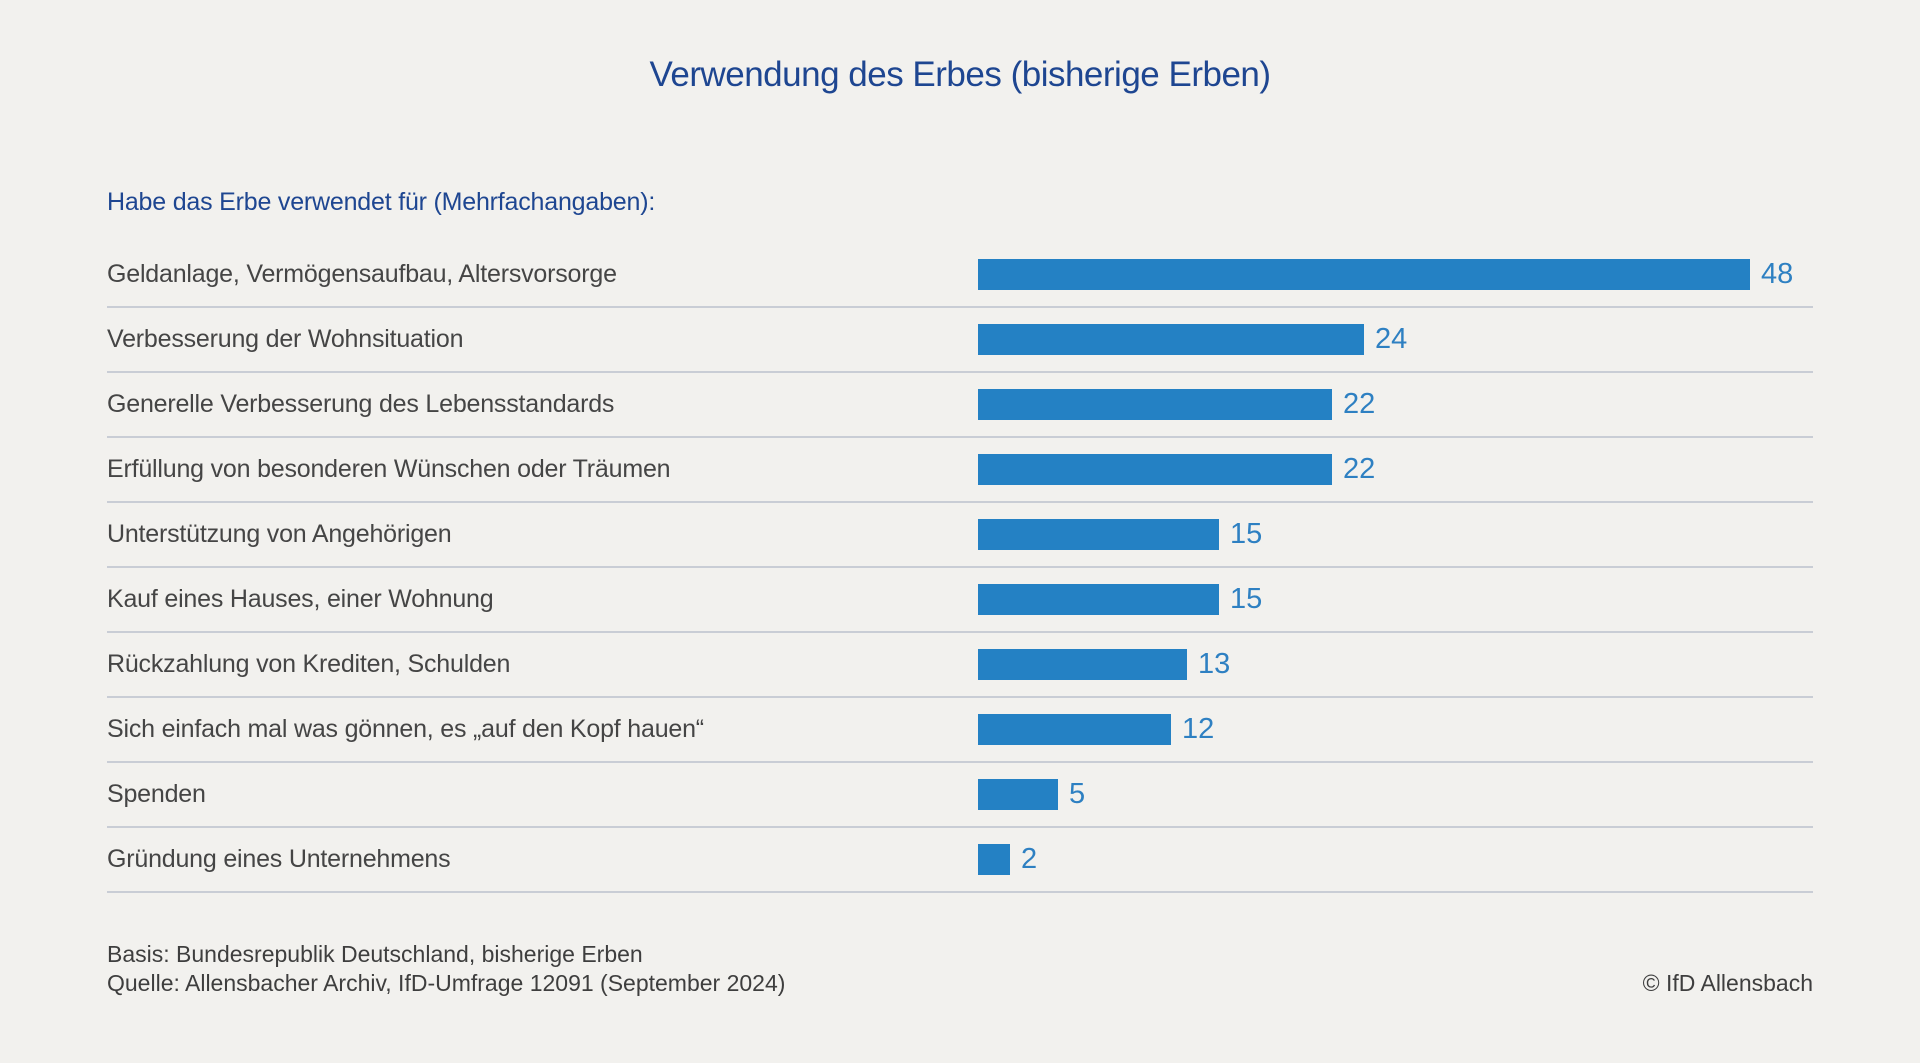 This screenshot has height=1063, width=1920. What do you see at coordinates (960, 74) in the screenshot?
I see `chart-title: Verwendung des Erbes (bisherige Erben)` at bounding box center [960, 74].